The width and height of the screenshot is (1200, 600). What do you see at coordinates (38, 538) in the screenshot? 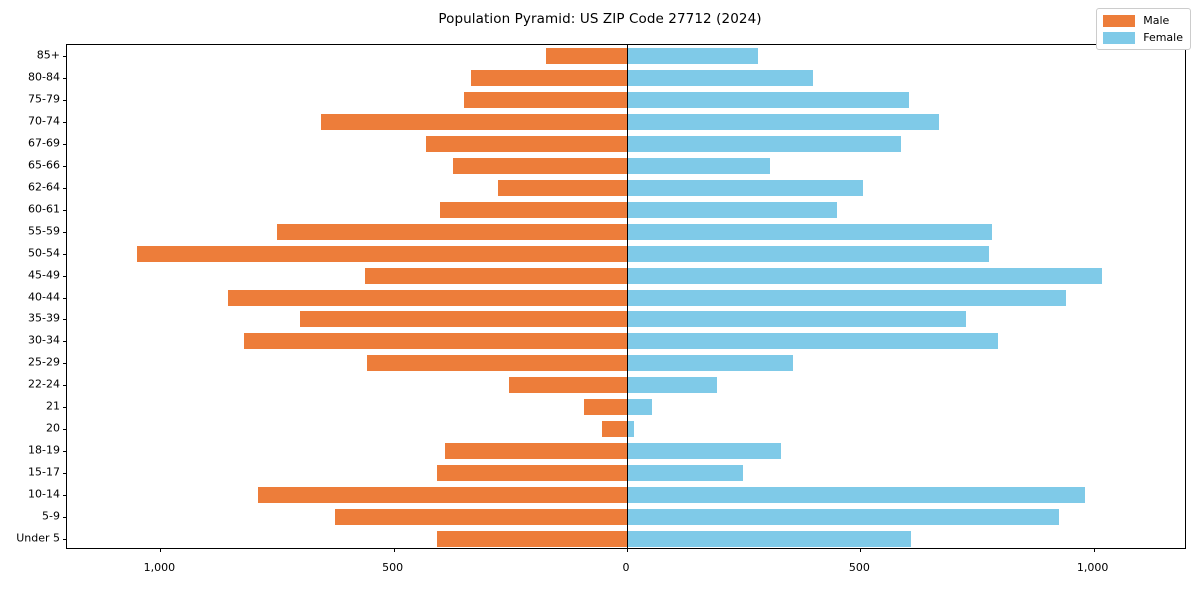
I see `y-tick-label-under-5: Under 5` at bounding box center [38, 538].